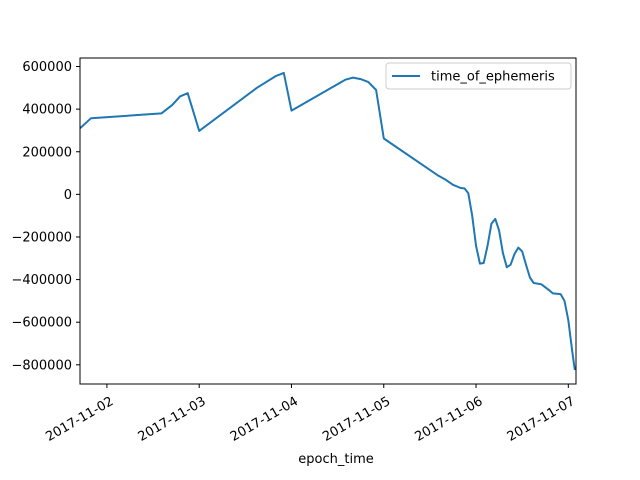  Describe the element at coordinates (41, 280) in the screenshot. I see `y-tick-label: −400000` at that location.